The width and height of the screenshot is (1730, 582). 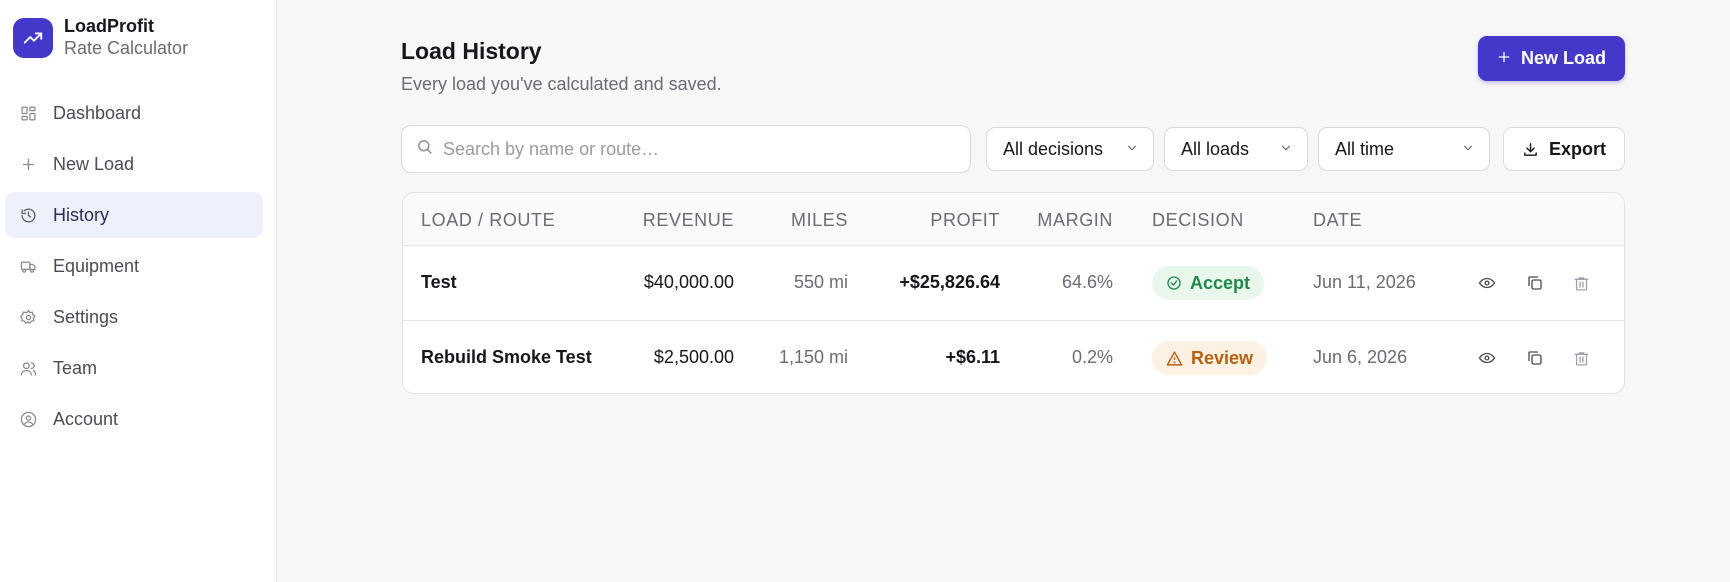 I want to click on export-label: Export, so click(x=1577, y=148).